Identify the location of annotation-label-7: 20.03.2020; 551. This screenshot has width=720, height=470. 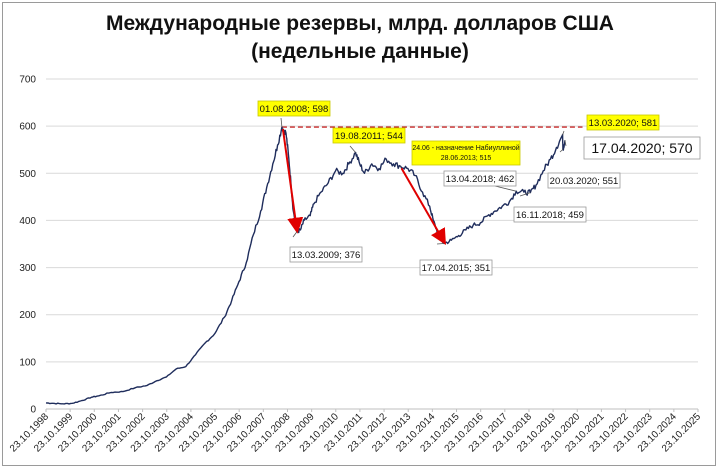
(584, 181).